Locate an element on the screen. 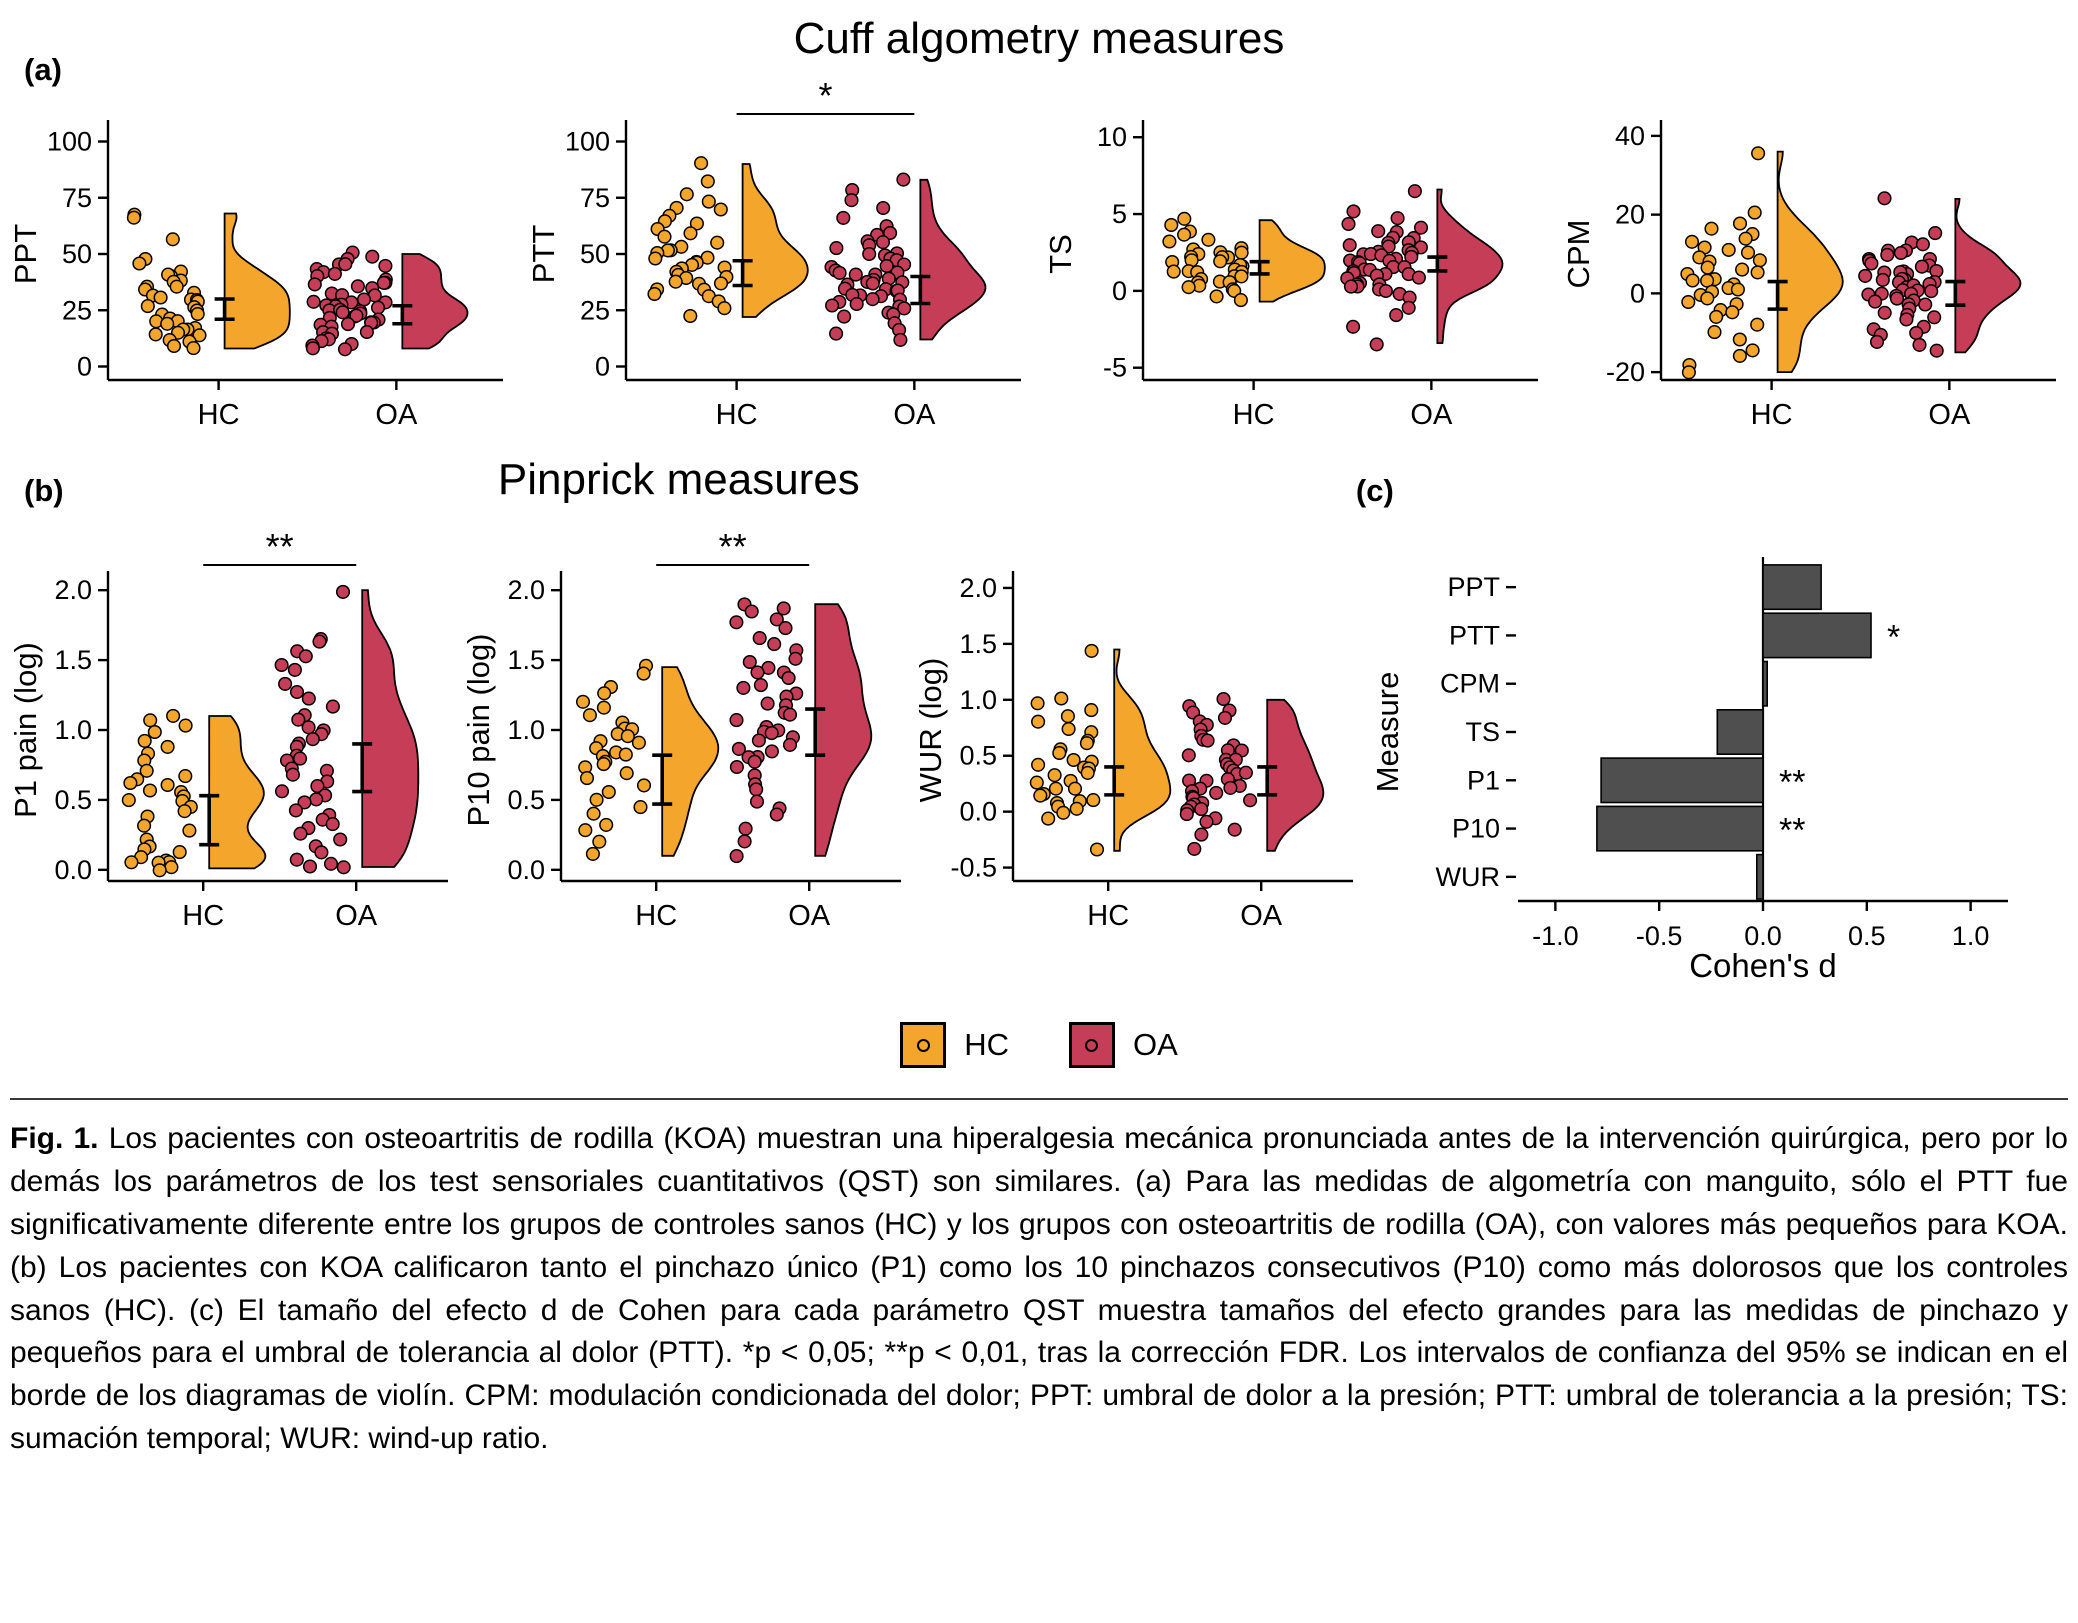 The image size is (2078, 1623). axes: 0.0 0.5 1.0 1.5 2.0 HC OA P10 pain (log) is located at coordinates (681, 751).